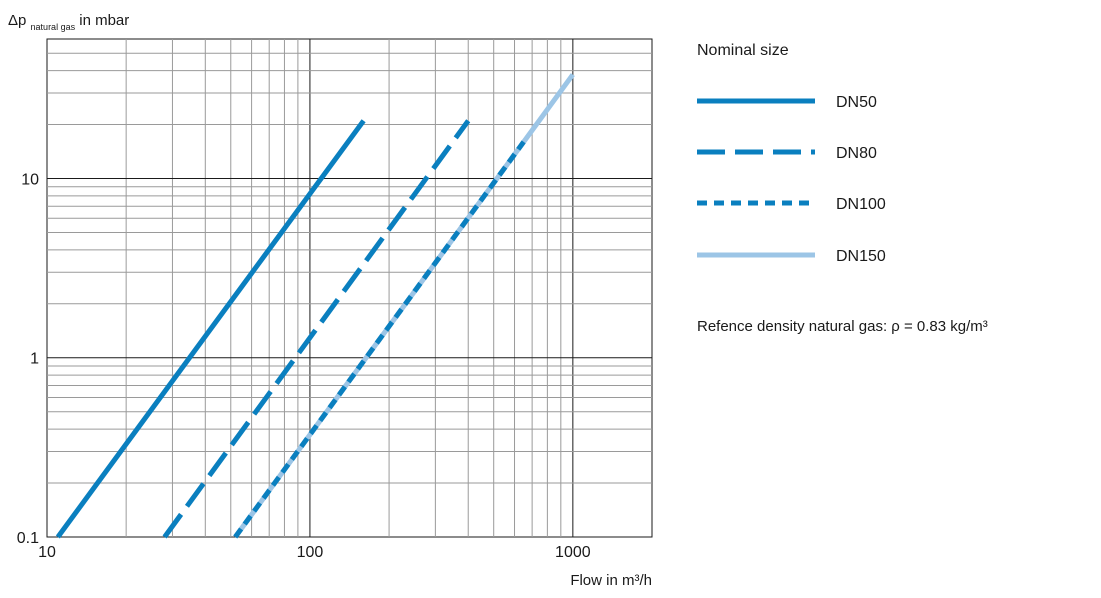  Describe the element at coordinates (861, 256) in the screenshot. I see `legend-label-dn150: DN150` at that location.